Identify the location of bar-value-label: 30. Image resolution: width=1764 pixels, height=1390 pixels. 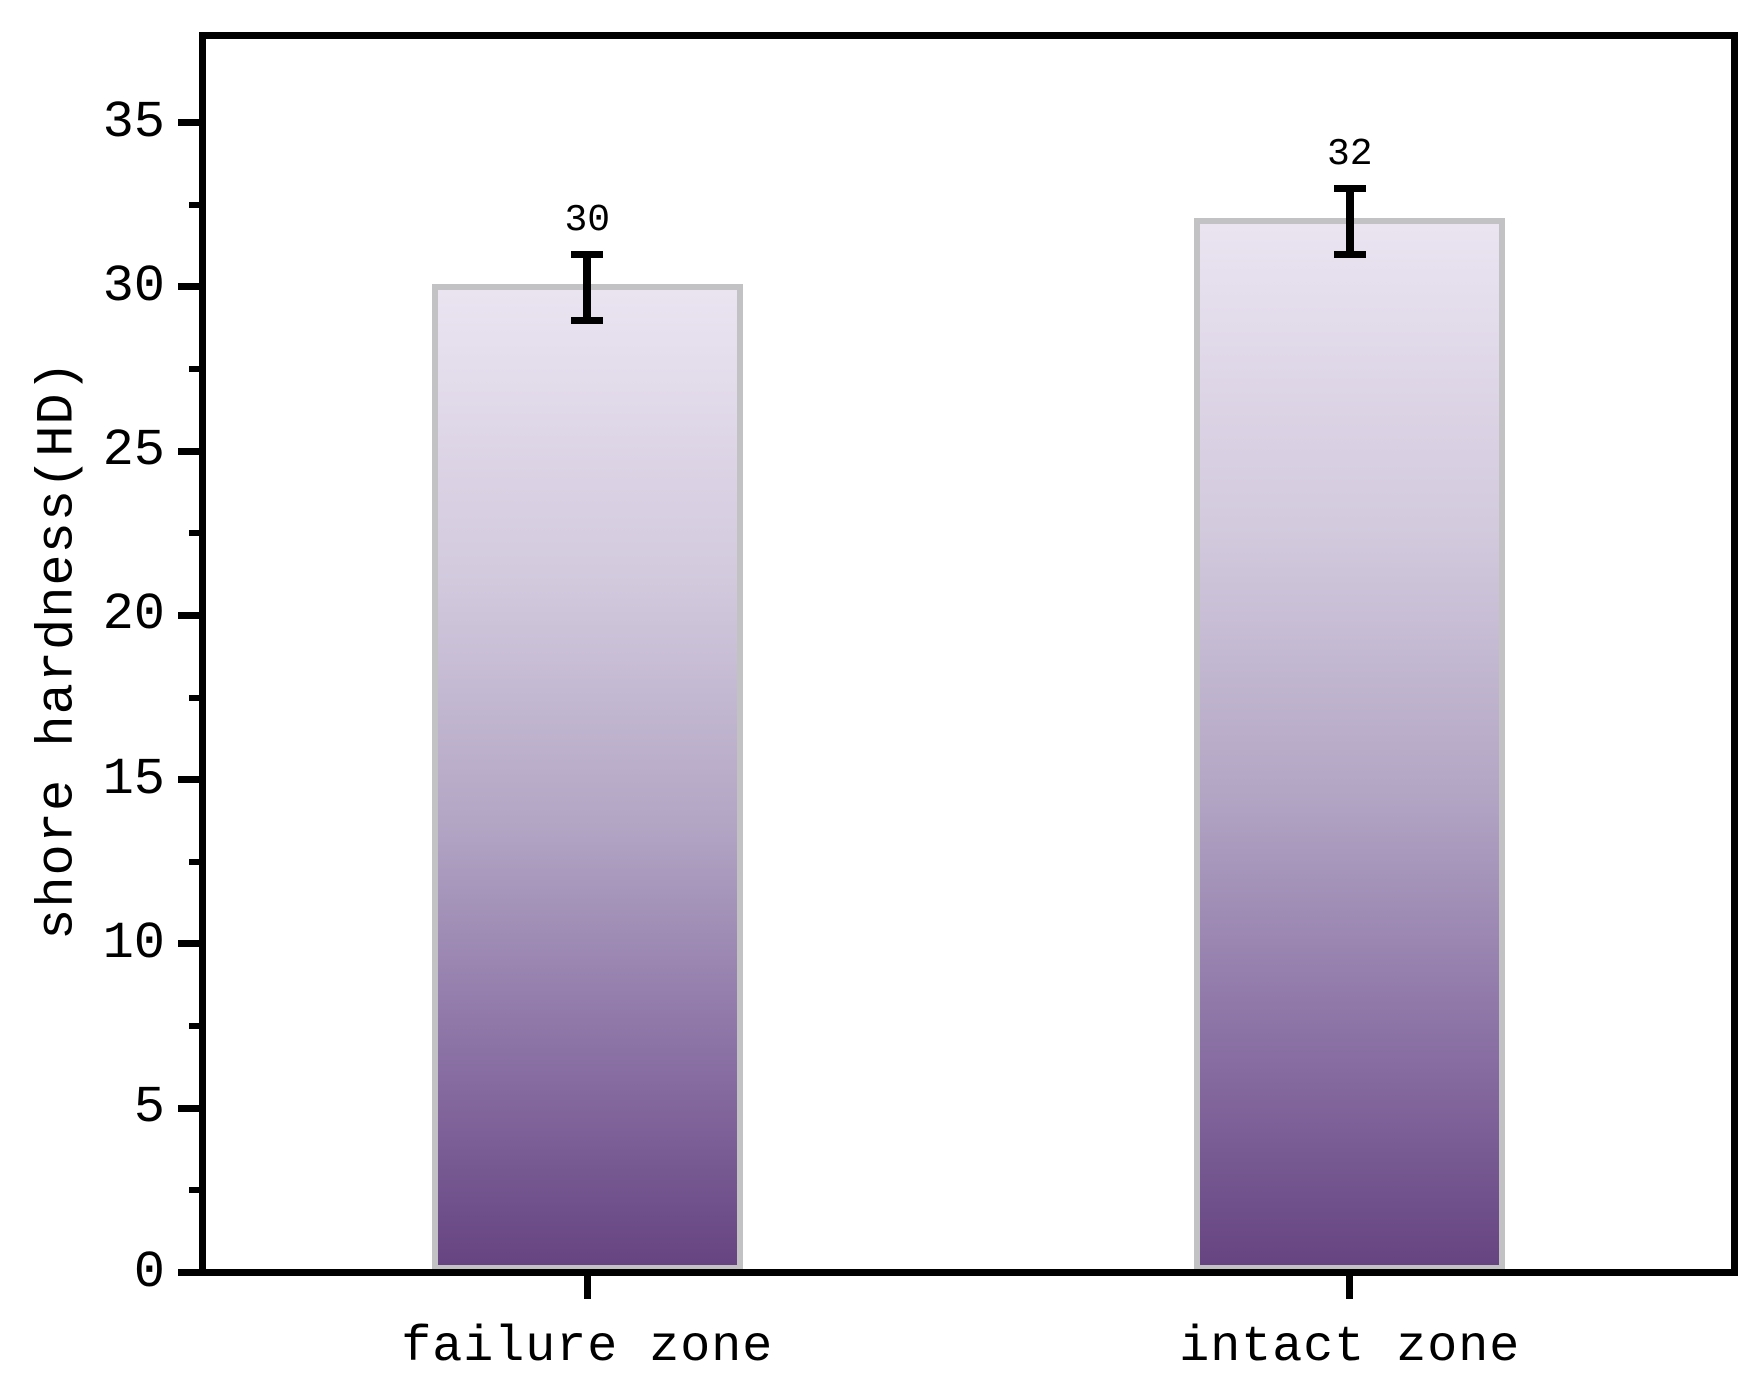
(587, 220).